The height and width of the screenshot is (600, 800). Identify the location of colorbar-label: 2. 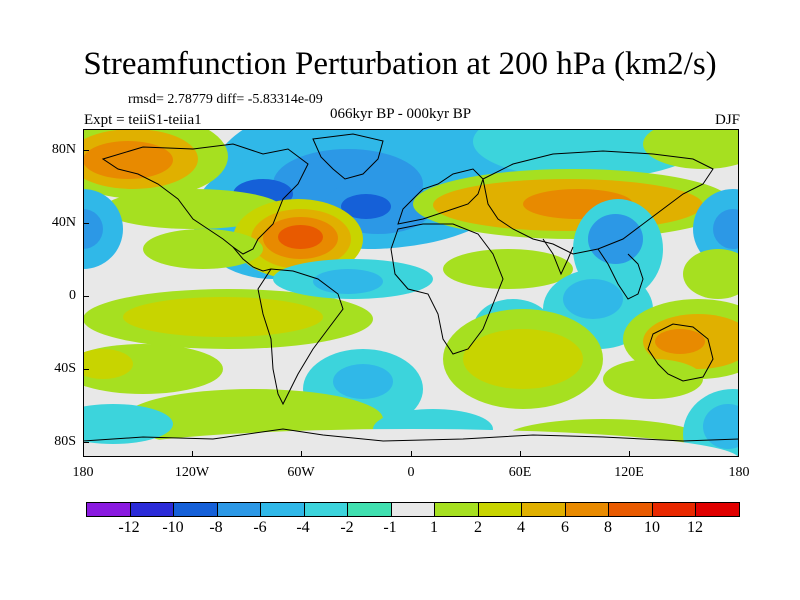
(478, 527).